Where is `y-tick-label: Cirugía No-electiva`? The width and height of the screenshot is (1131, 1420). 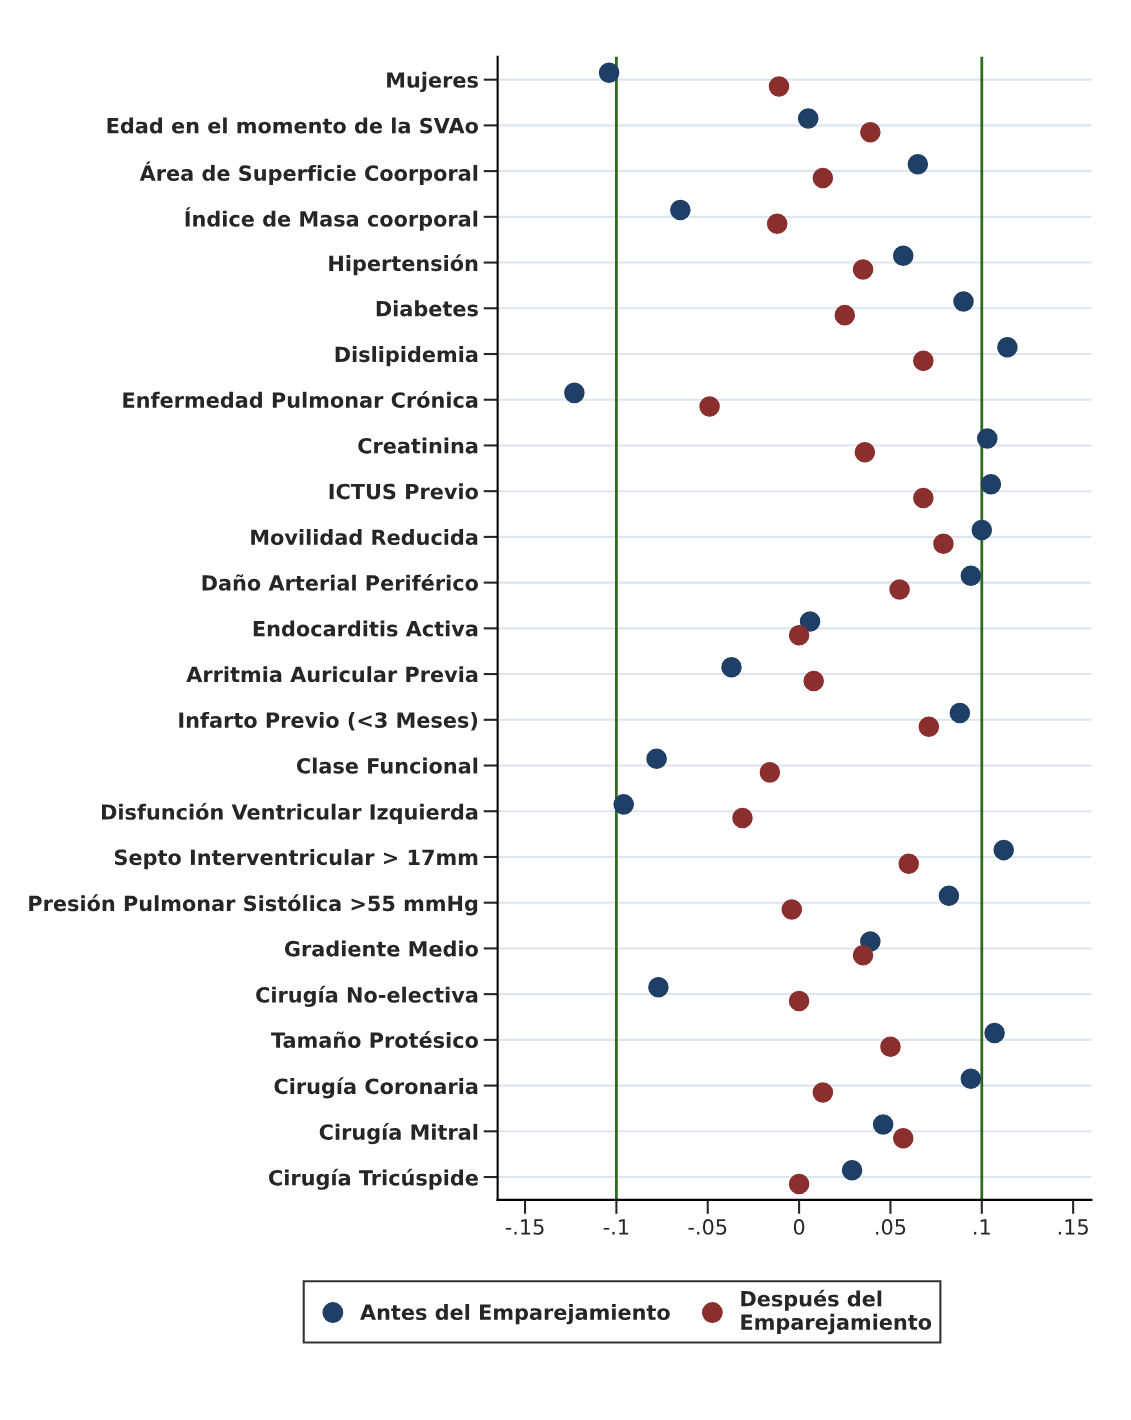 y-tick-label: Cirugía No-electiva is located at coordinates (367, 996).